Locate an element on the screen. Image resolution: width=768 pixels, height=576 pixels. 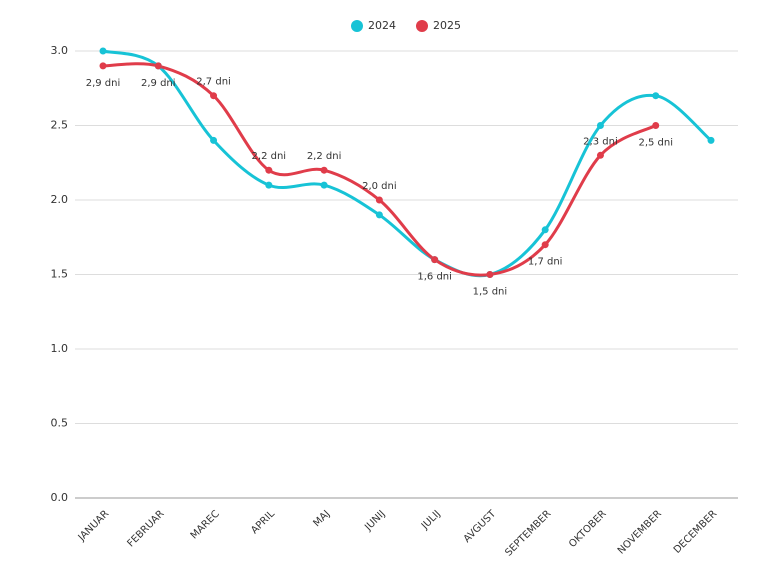
x-tick-label: APRIL is located at coordinates (263, 522).